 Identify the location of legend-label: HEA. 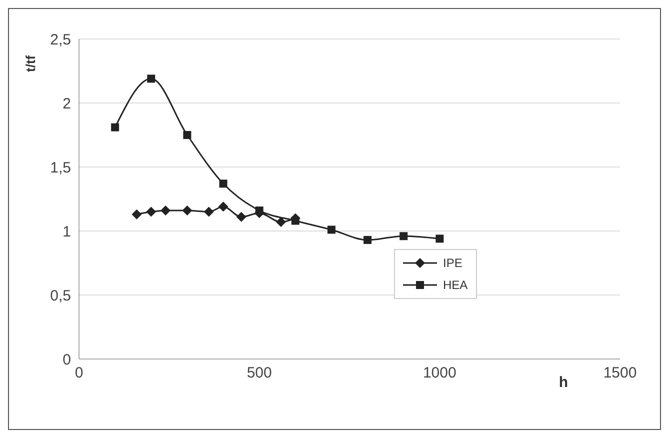
(455, 285).